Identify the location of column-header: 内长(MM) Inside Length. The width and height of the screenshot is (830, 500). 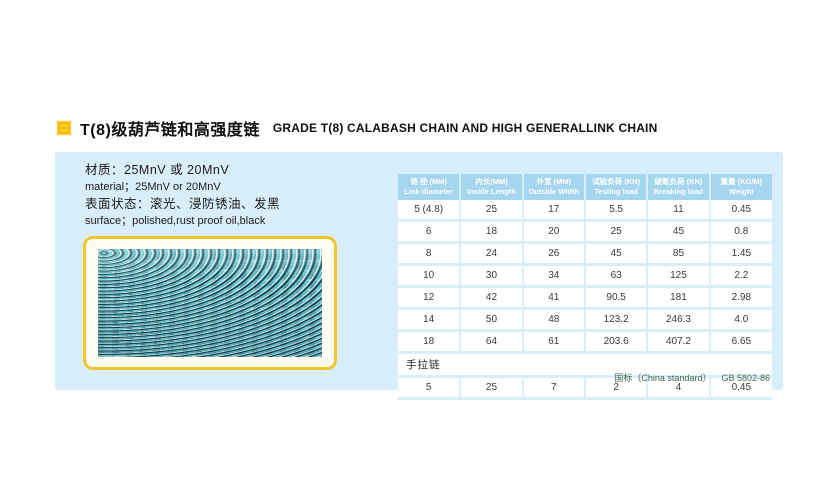
(492, 187).